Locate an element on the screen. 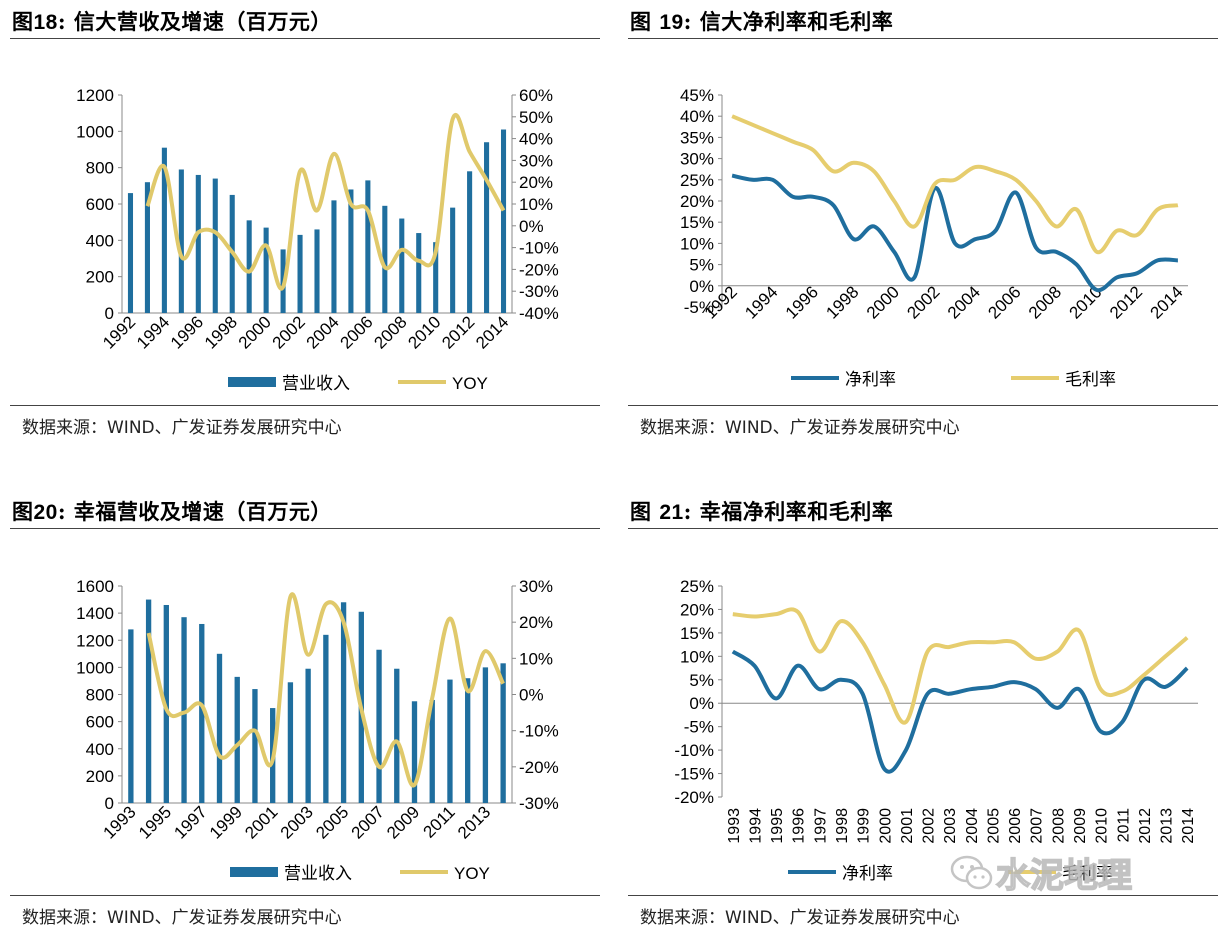 The image size is (1219, 945). y-tick-label: 35% is located at coordinates (697, 137).